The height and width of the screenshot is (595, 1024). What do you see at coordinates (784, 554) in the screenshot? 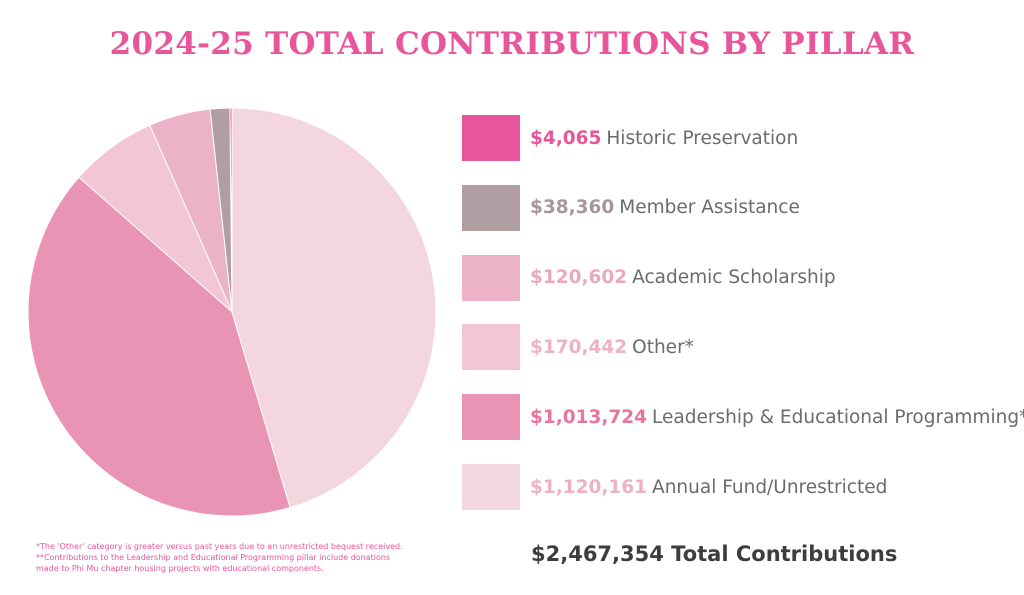
I see `total-label: Total Contributions` at bounding box center [784, 554].